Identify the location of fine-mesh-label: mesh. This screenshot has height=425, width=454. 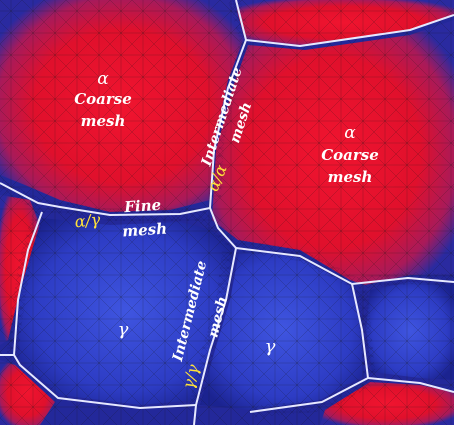
(145, 229).